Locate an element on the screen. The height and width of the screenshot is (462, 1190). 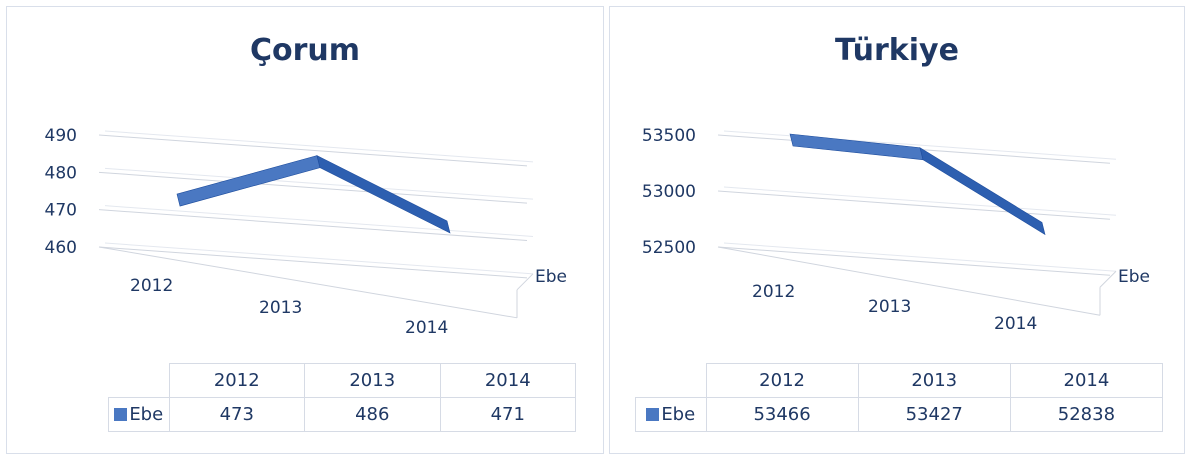
data-table: 2012 2013 2014 Ebe 53466 53427 52838 is located at coordinates (899, 397).